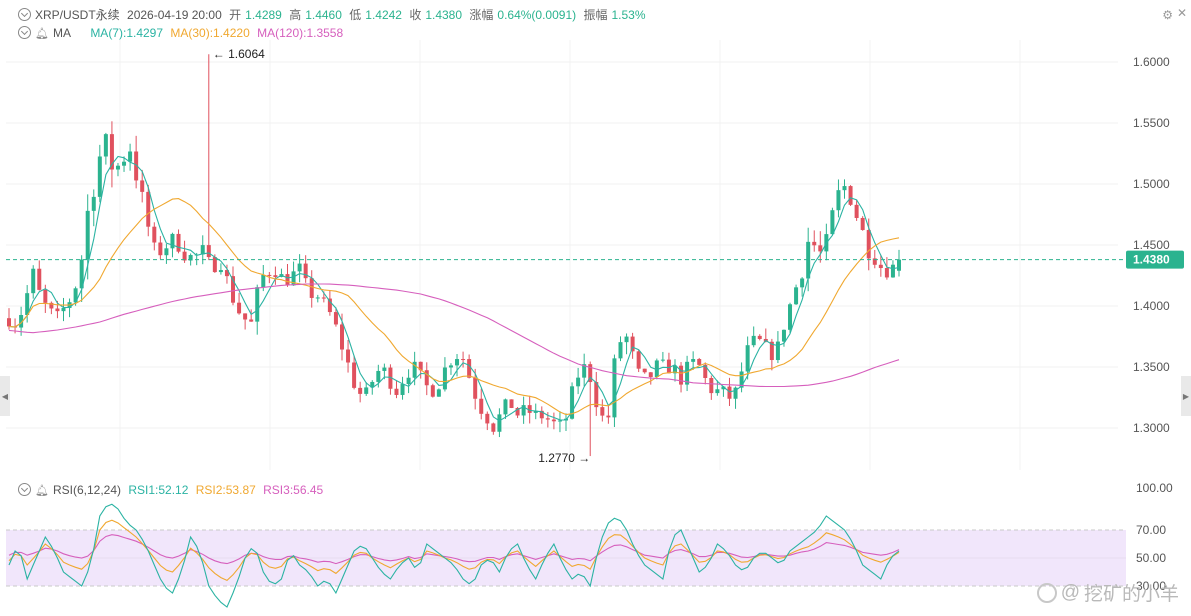 The width and height of the screenshot is (1191, 616). I want to click on rsi2-value: RSI2:53.87, so click(225, 490).